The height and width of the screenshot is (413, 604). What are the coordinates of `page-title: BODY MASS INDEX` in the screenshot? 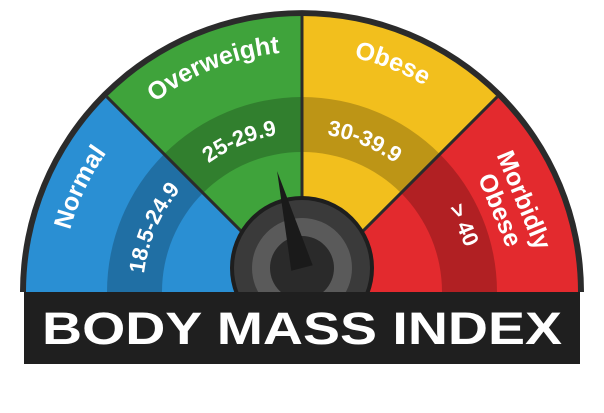 It's located at (302, 328).